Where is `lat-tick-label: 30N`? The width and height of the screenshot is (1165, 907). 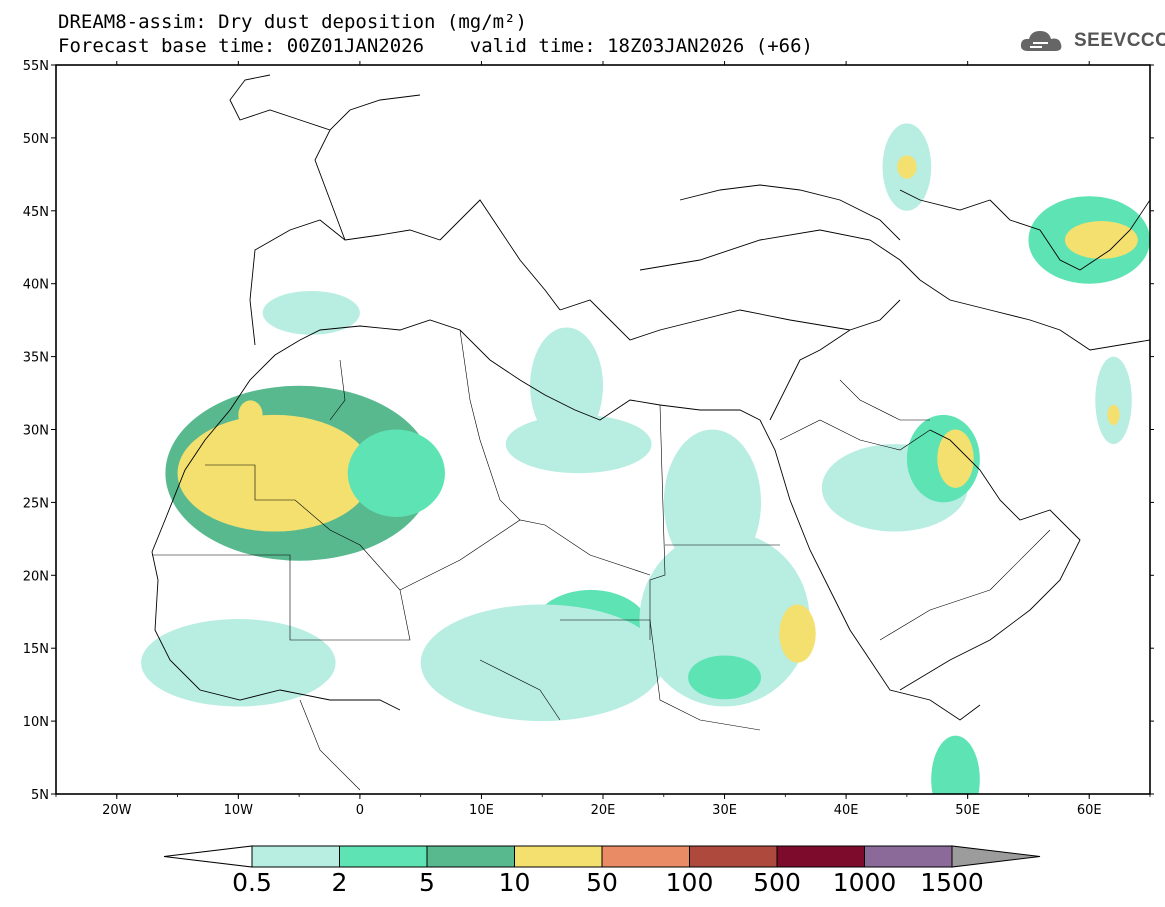 lat-tick-label: 30N is located at coordinates (36, 431).